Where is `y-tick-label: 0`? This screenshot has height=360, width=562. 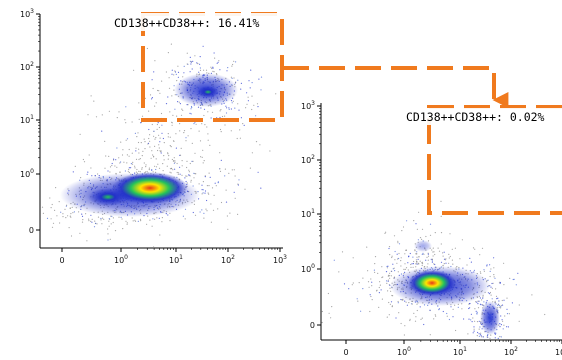
y-tick-label: 0 is located at coordinates (31, 230).